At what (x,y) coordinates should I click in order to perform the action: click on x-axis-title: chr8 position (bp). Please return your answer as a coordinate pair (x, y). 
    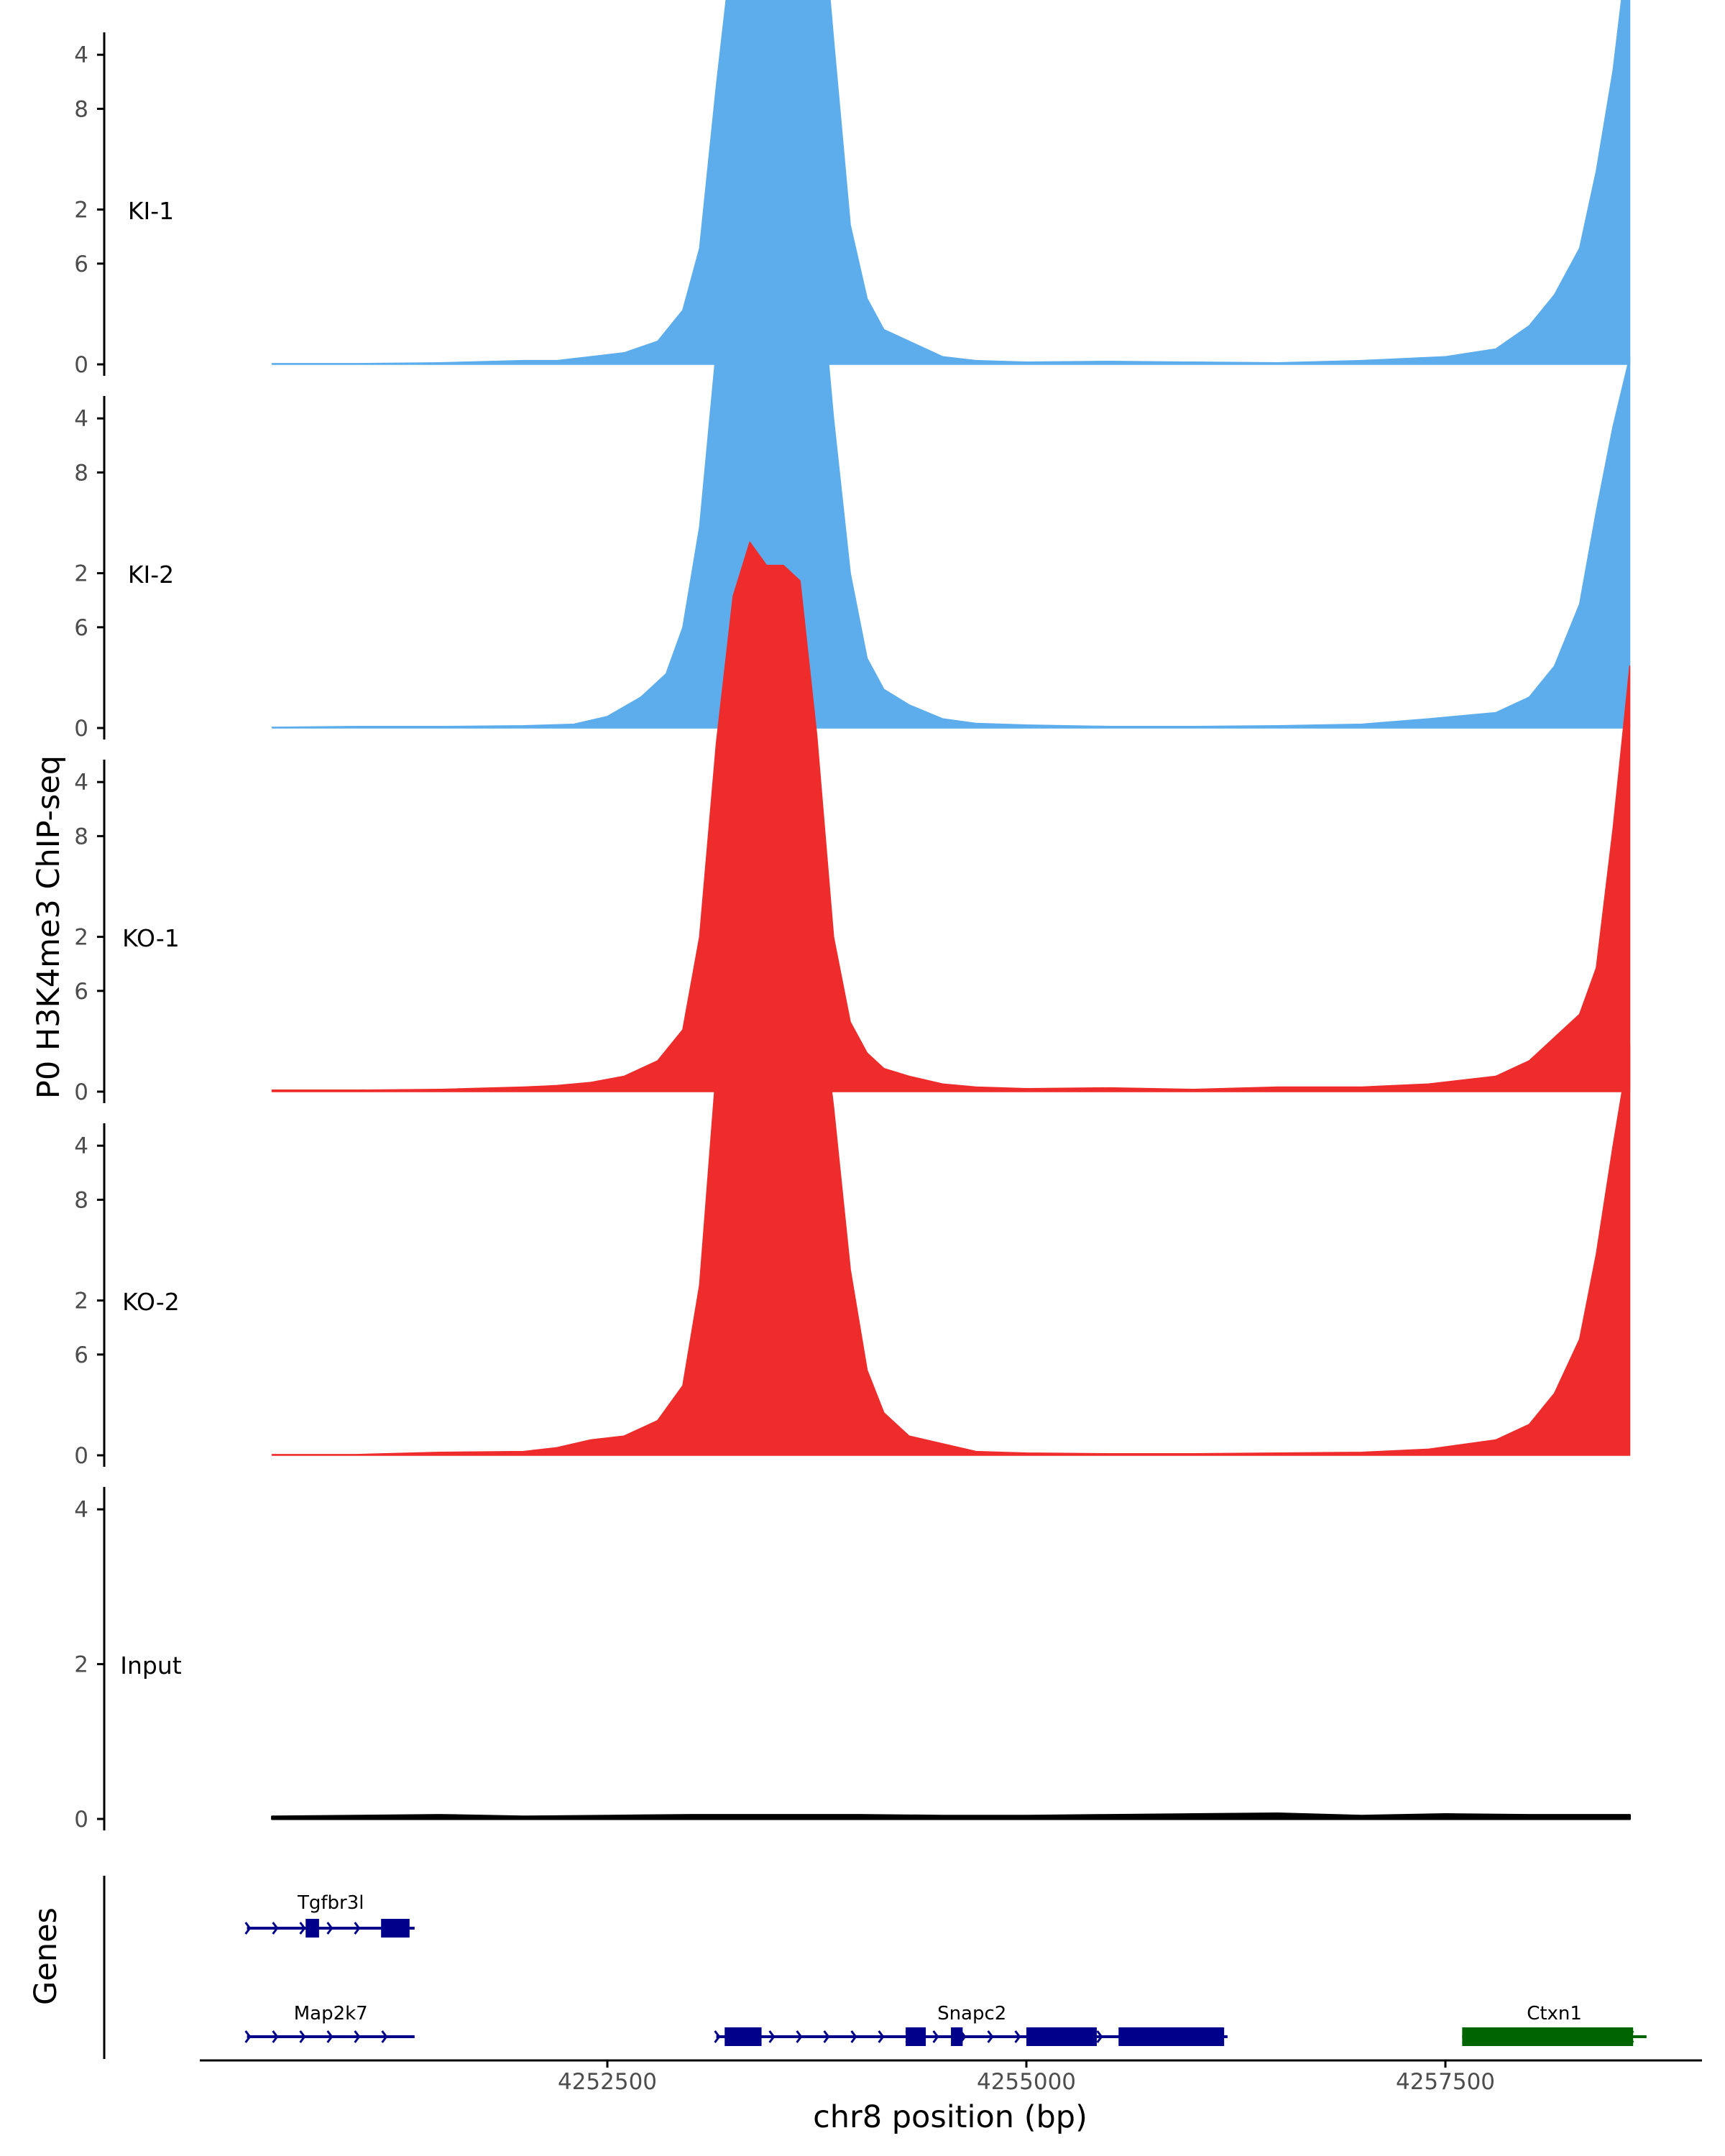
    Looking at the image, I should click on (950, 2117).